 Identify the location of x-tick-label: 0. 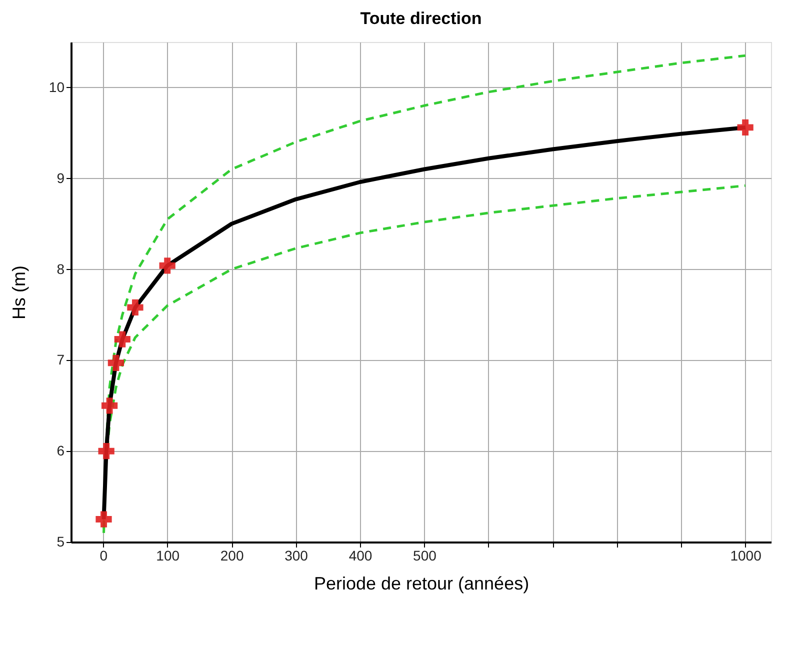
(104, 556).